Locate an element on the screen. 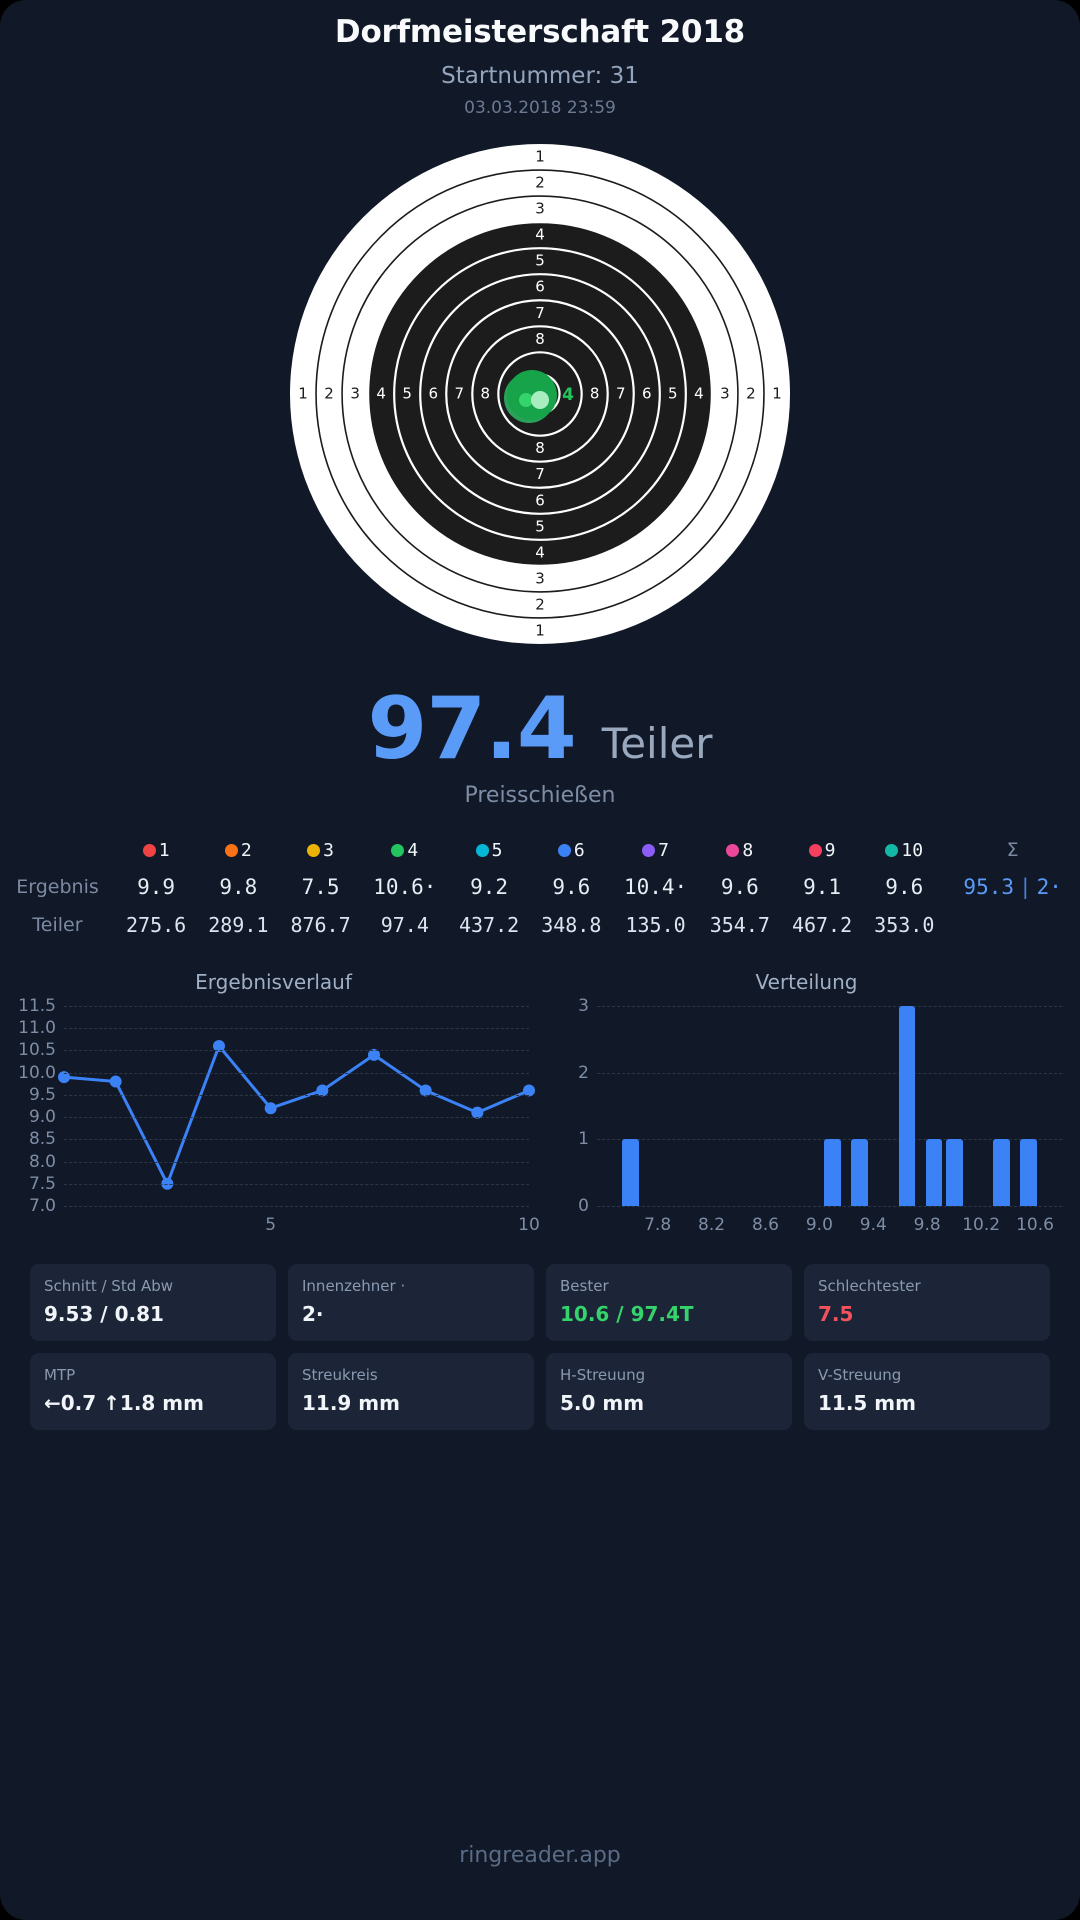 Image resolution: width=1080 pixels, height=1920 pixels. line-series is located at coordinates (296, 1115).